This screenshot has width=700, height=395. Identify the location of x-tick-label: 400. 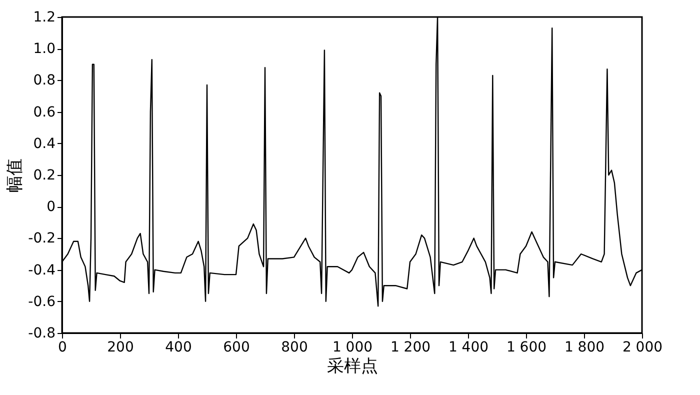
(178, 348).